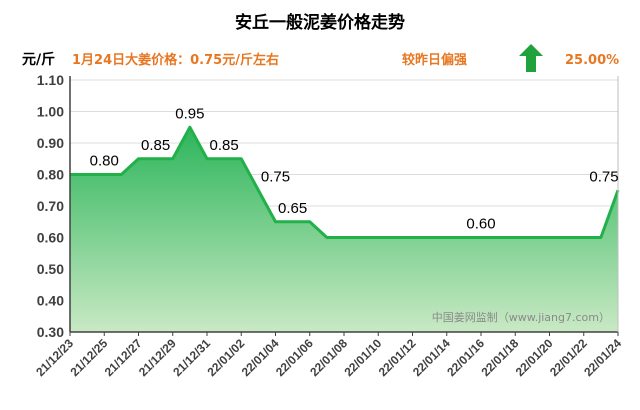 The image size is (640, 410). I want to click on data-label: 0.95, so click(189, 113).